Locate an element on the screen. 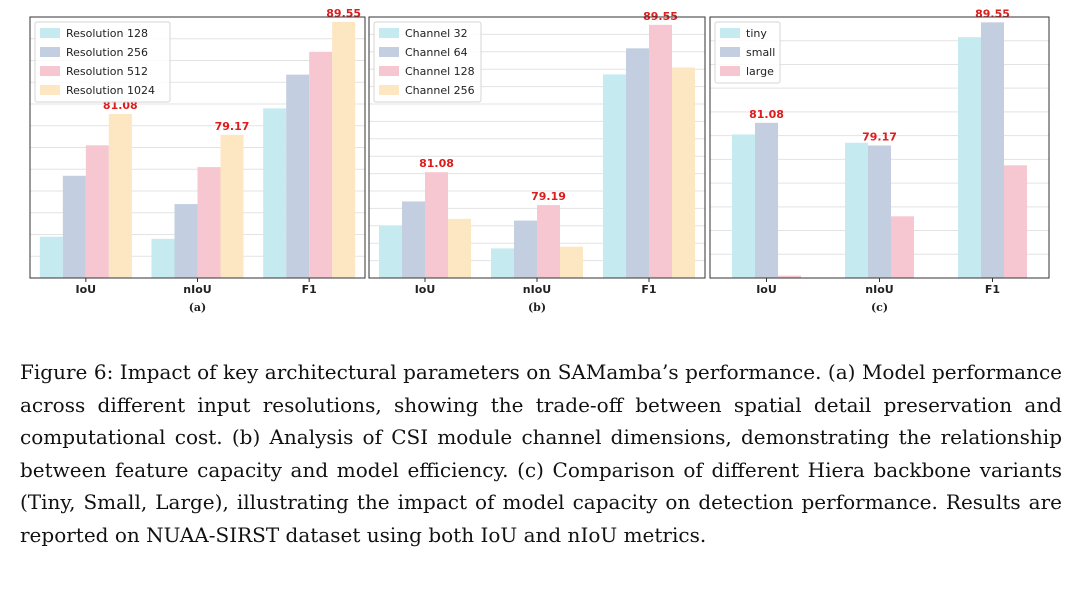 The image size is (1080, 594). legend-label: Channel 64 is located at coordinates (436, 52).